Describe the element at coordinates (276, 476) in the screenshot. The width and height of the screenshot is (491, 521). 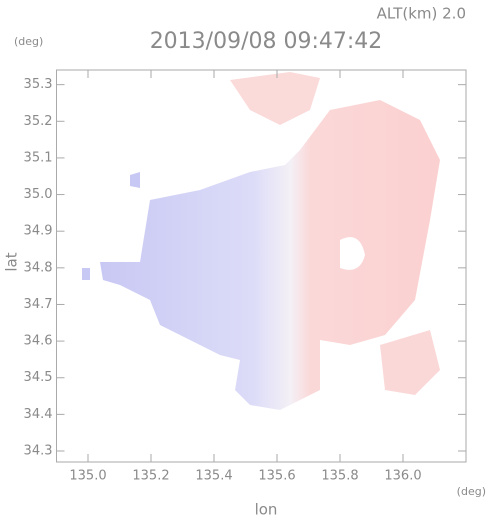
I see `x-tick-label: 135.6` at that location.